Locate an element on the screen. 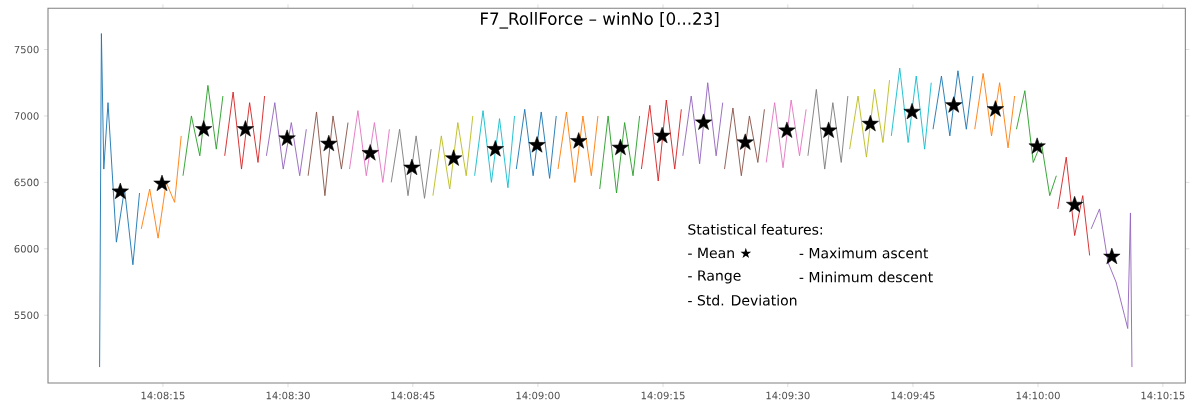 The height and width of the screenshot is (407, 1199). annotation: - Std. Deviation is located at coordinates (742, 300).